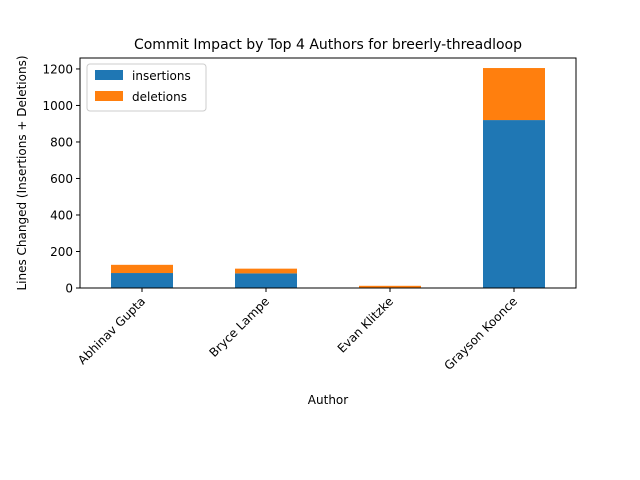 The width and height of the screenshot is (640, 480). What do you see at coordinates (61, 142) in the screenshot?
I see `y-tick-label-4: 800` at bounding box center [61, 142].